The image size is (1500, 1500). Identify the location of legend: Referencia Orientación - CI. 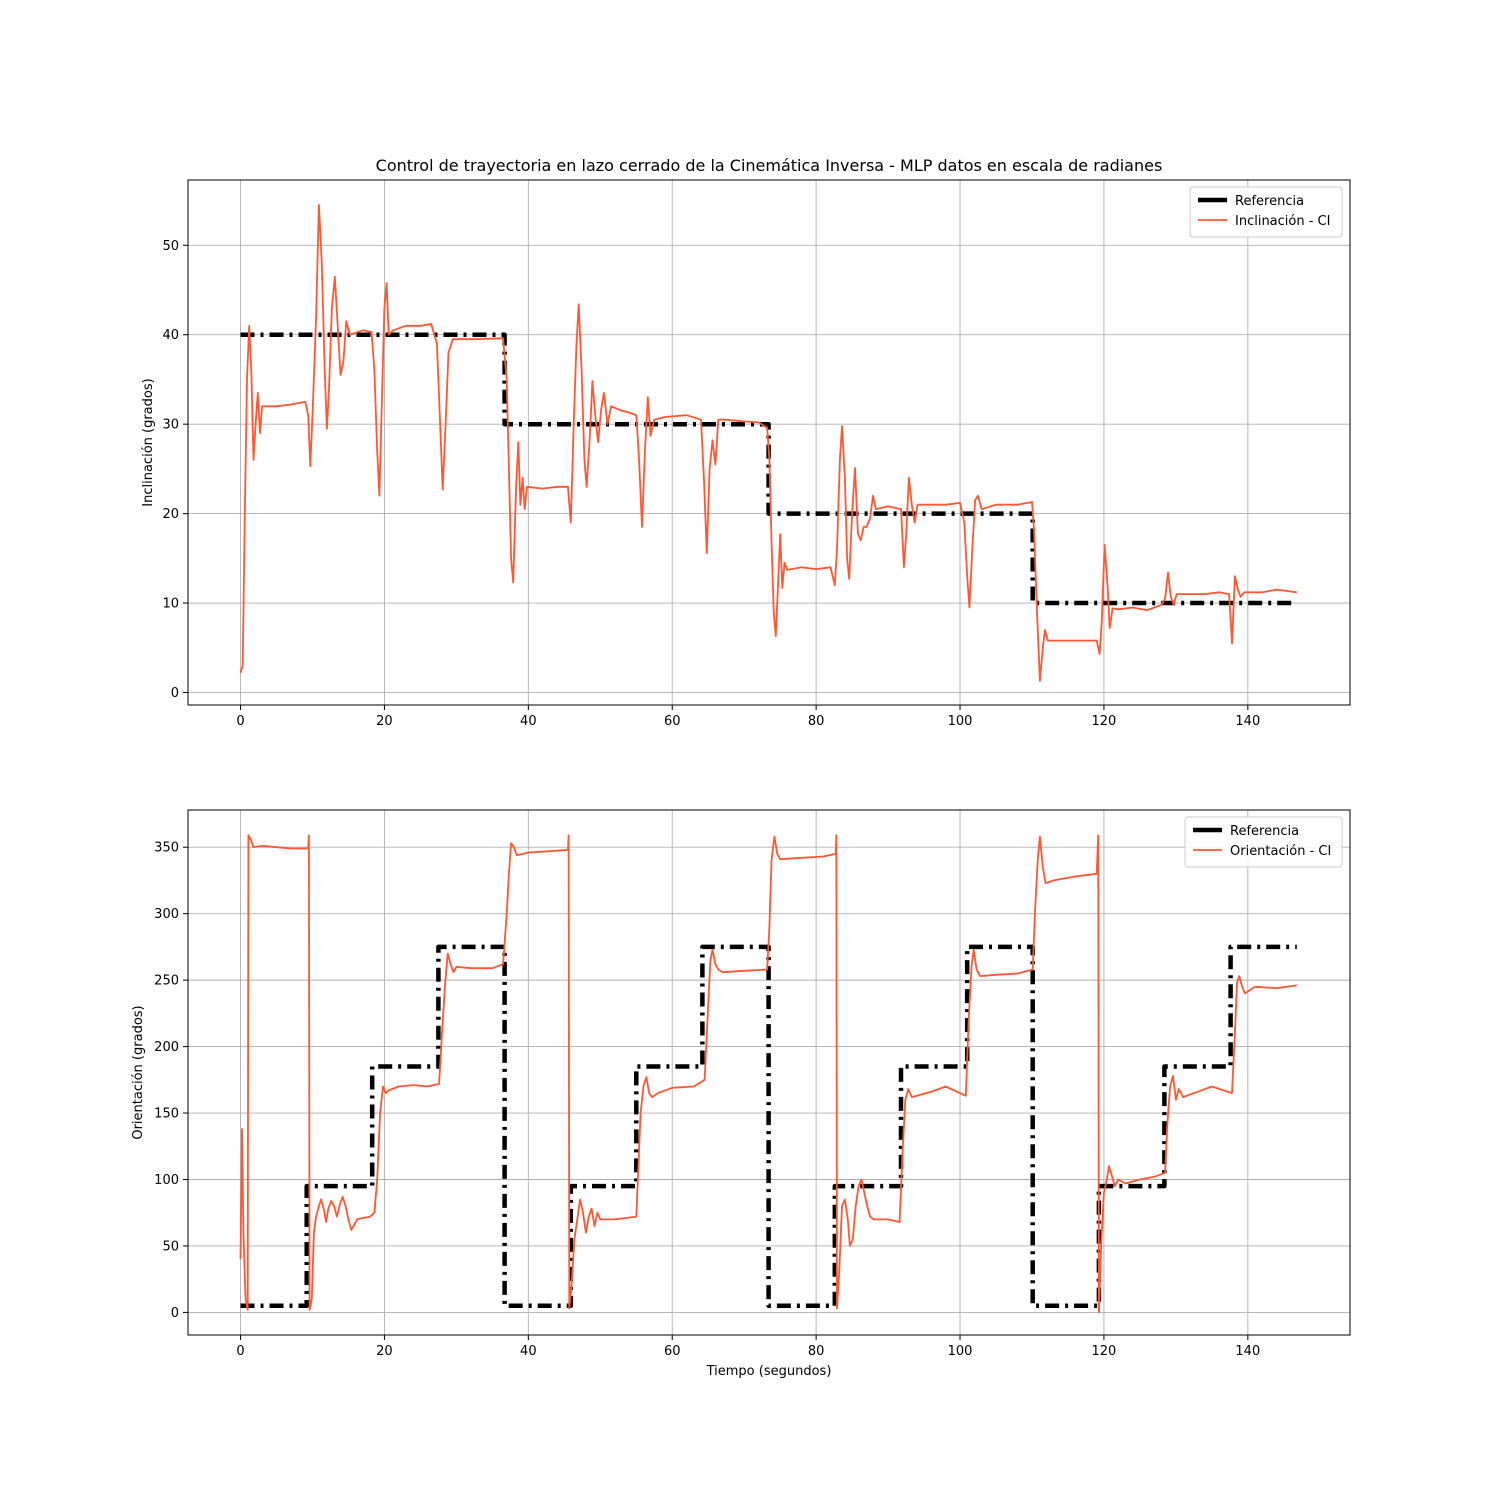
(1263, 842).